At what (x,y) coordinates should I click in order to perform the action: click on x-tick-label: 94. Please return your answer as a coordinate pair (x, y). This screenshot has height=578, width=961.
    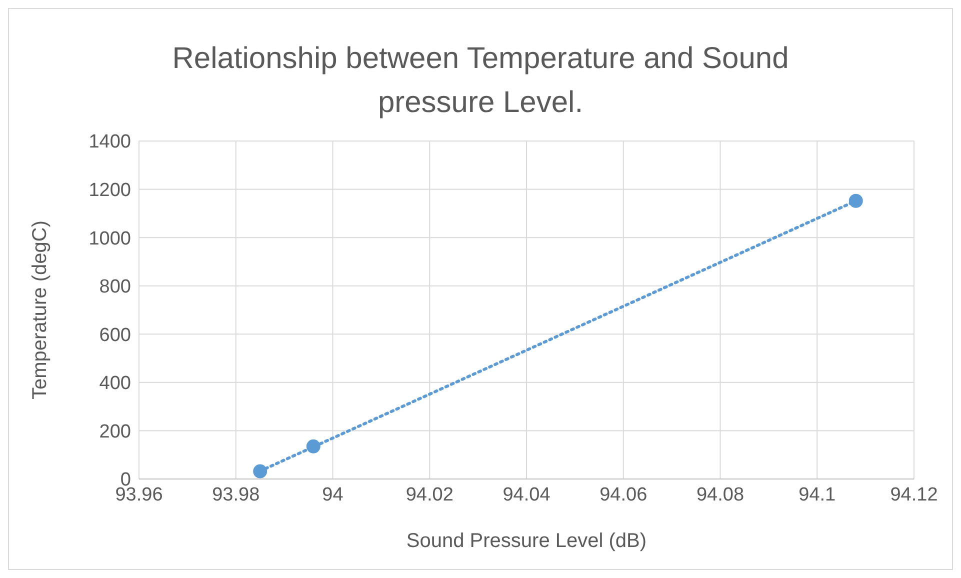
    Looking at the image, I should click on (333, 495).